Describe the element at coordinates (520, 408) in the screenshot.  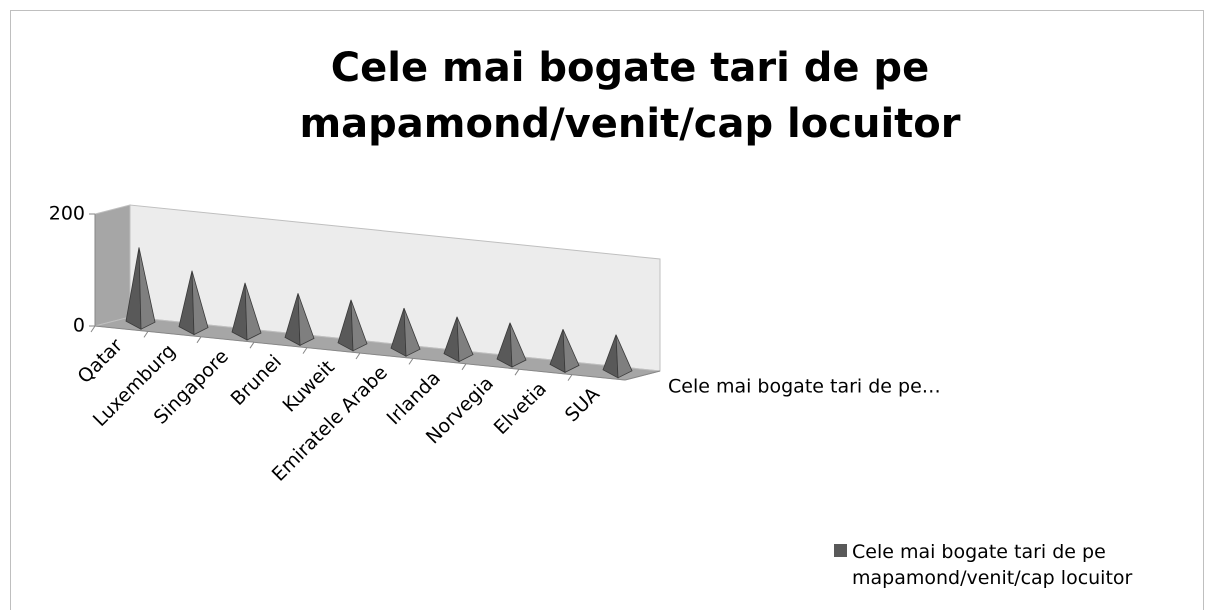
I see `x-tick-label: Elvetia` at that location.